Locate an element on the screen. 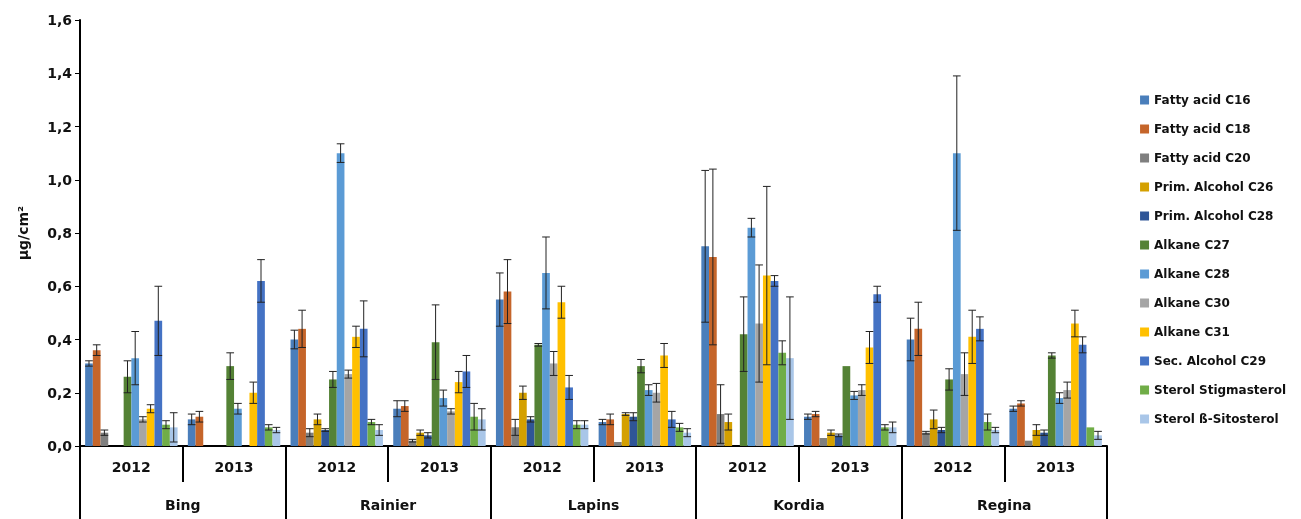 This screenshot has height=519, width=1301. text: Rainier is located at coordinates (388, 505).